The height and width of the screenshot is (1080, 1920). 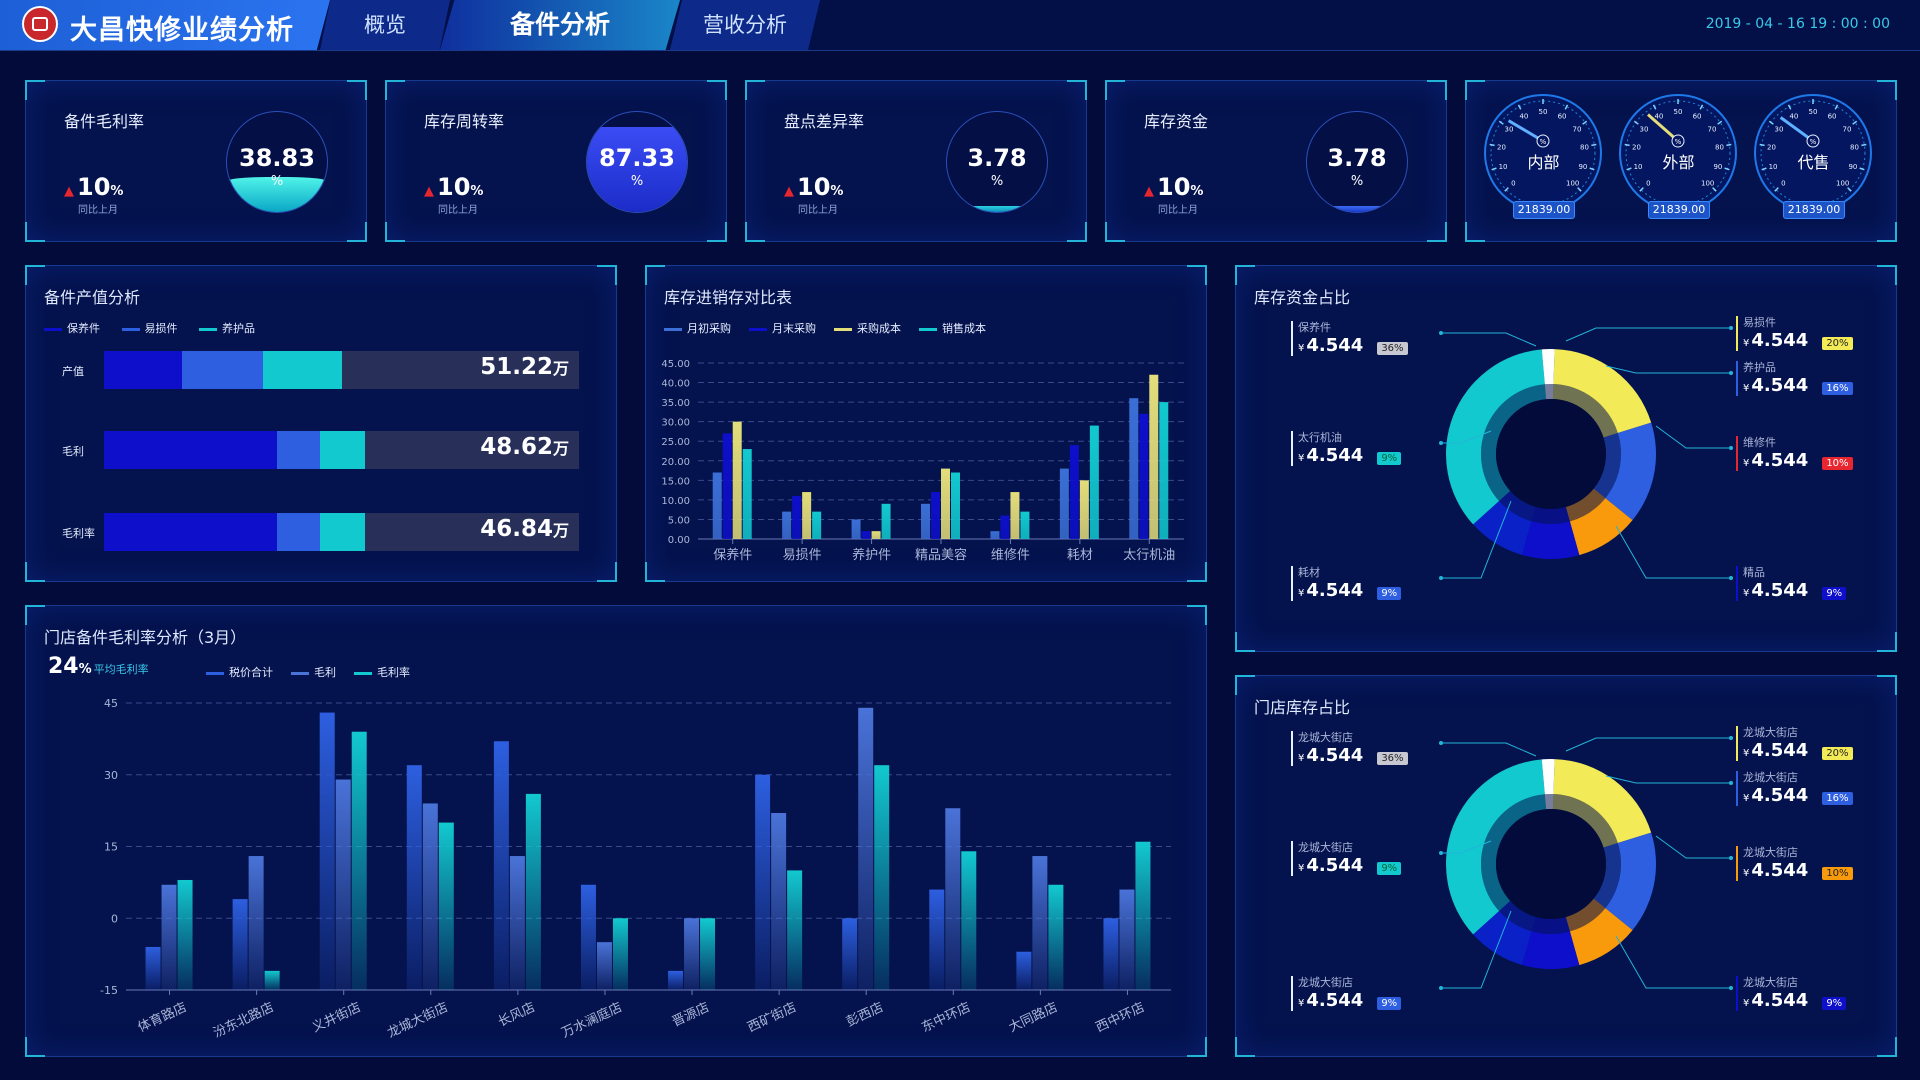 What do you see at coordinates (72, 328) in the screenshot?
I see `legend-item: 保养件` at bounding box center [72, 328].